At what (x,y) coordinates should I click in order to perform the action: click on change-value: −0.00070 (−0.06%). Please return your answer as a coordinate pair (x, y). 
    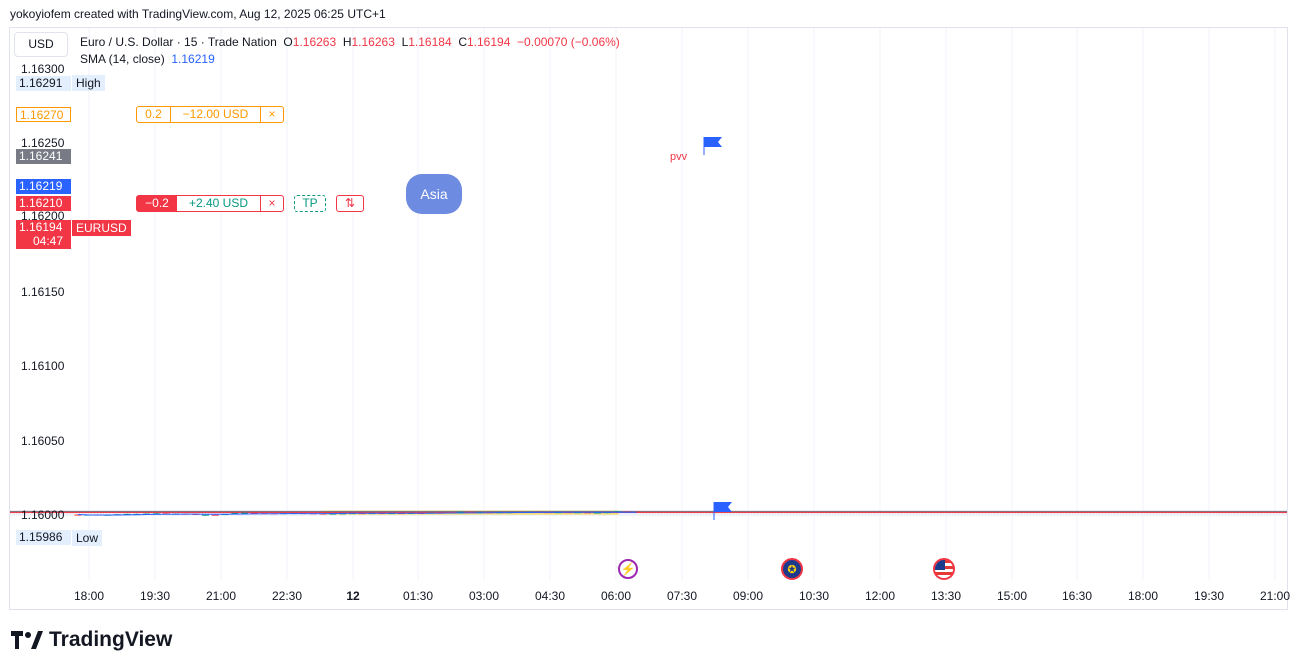
    Looking at the image, I should click on (568, 42).